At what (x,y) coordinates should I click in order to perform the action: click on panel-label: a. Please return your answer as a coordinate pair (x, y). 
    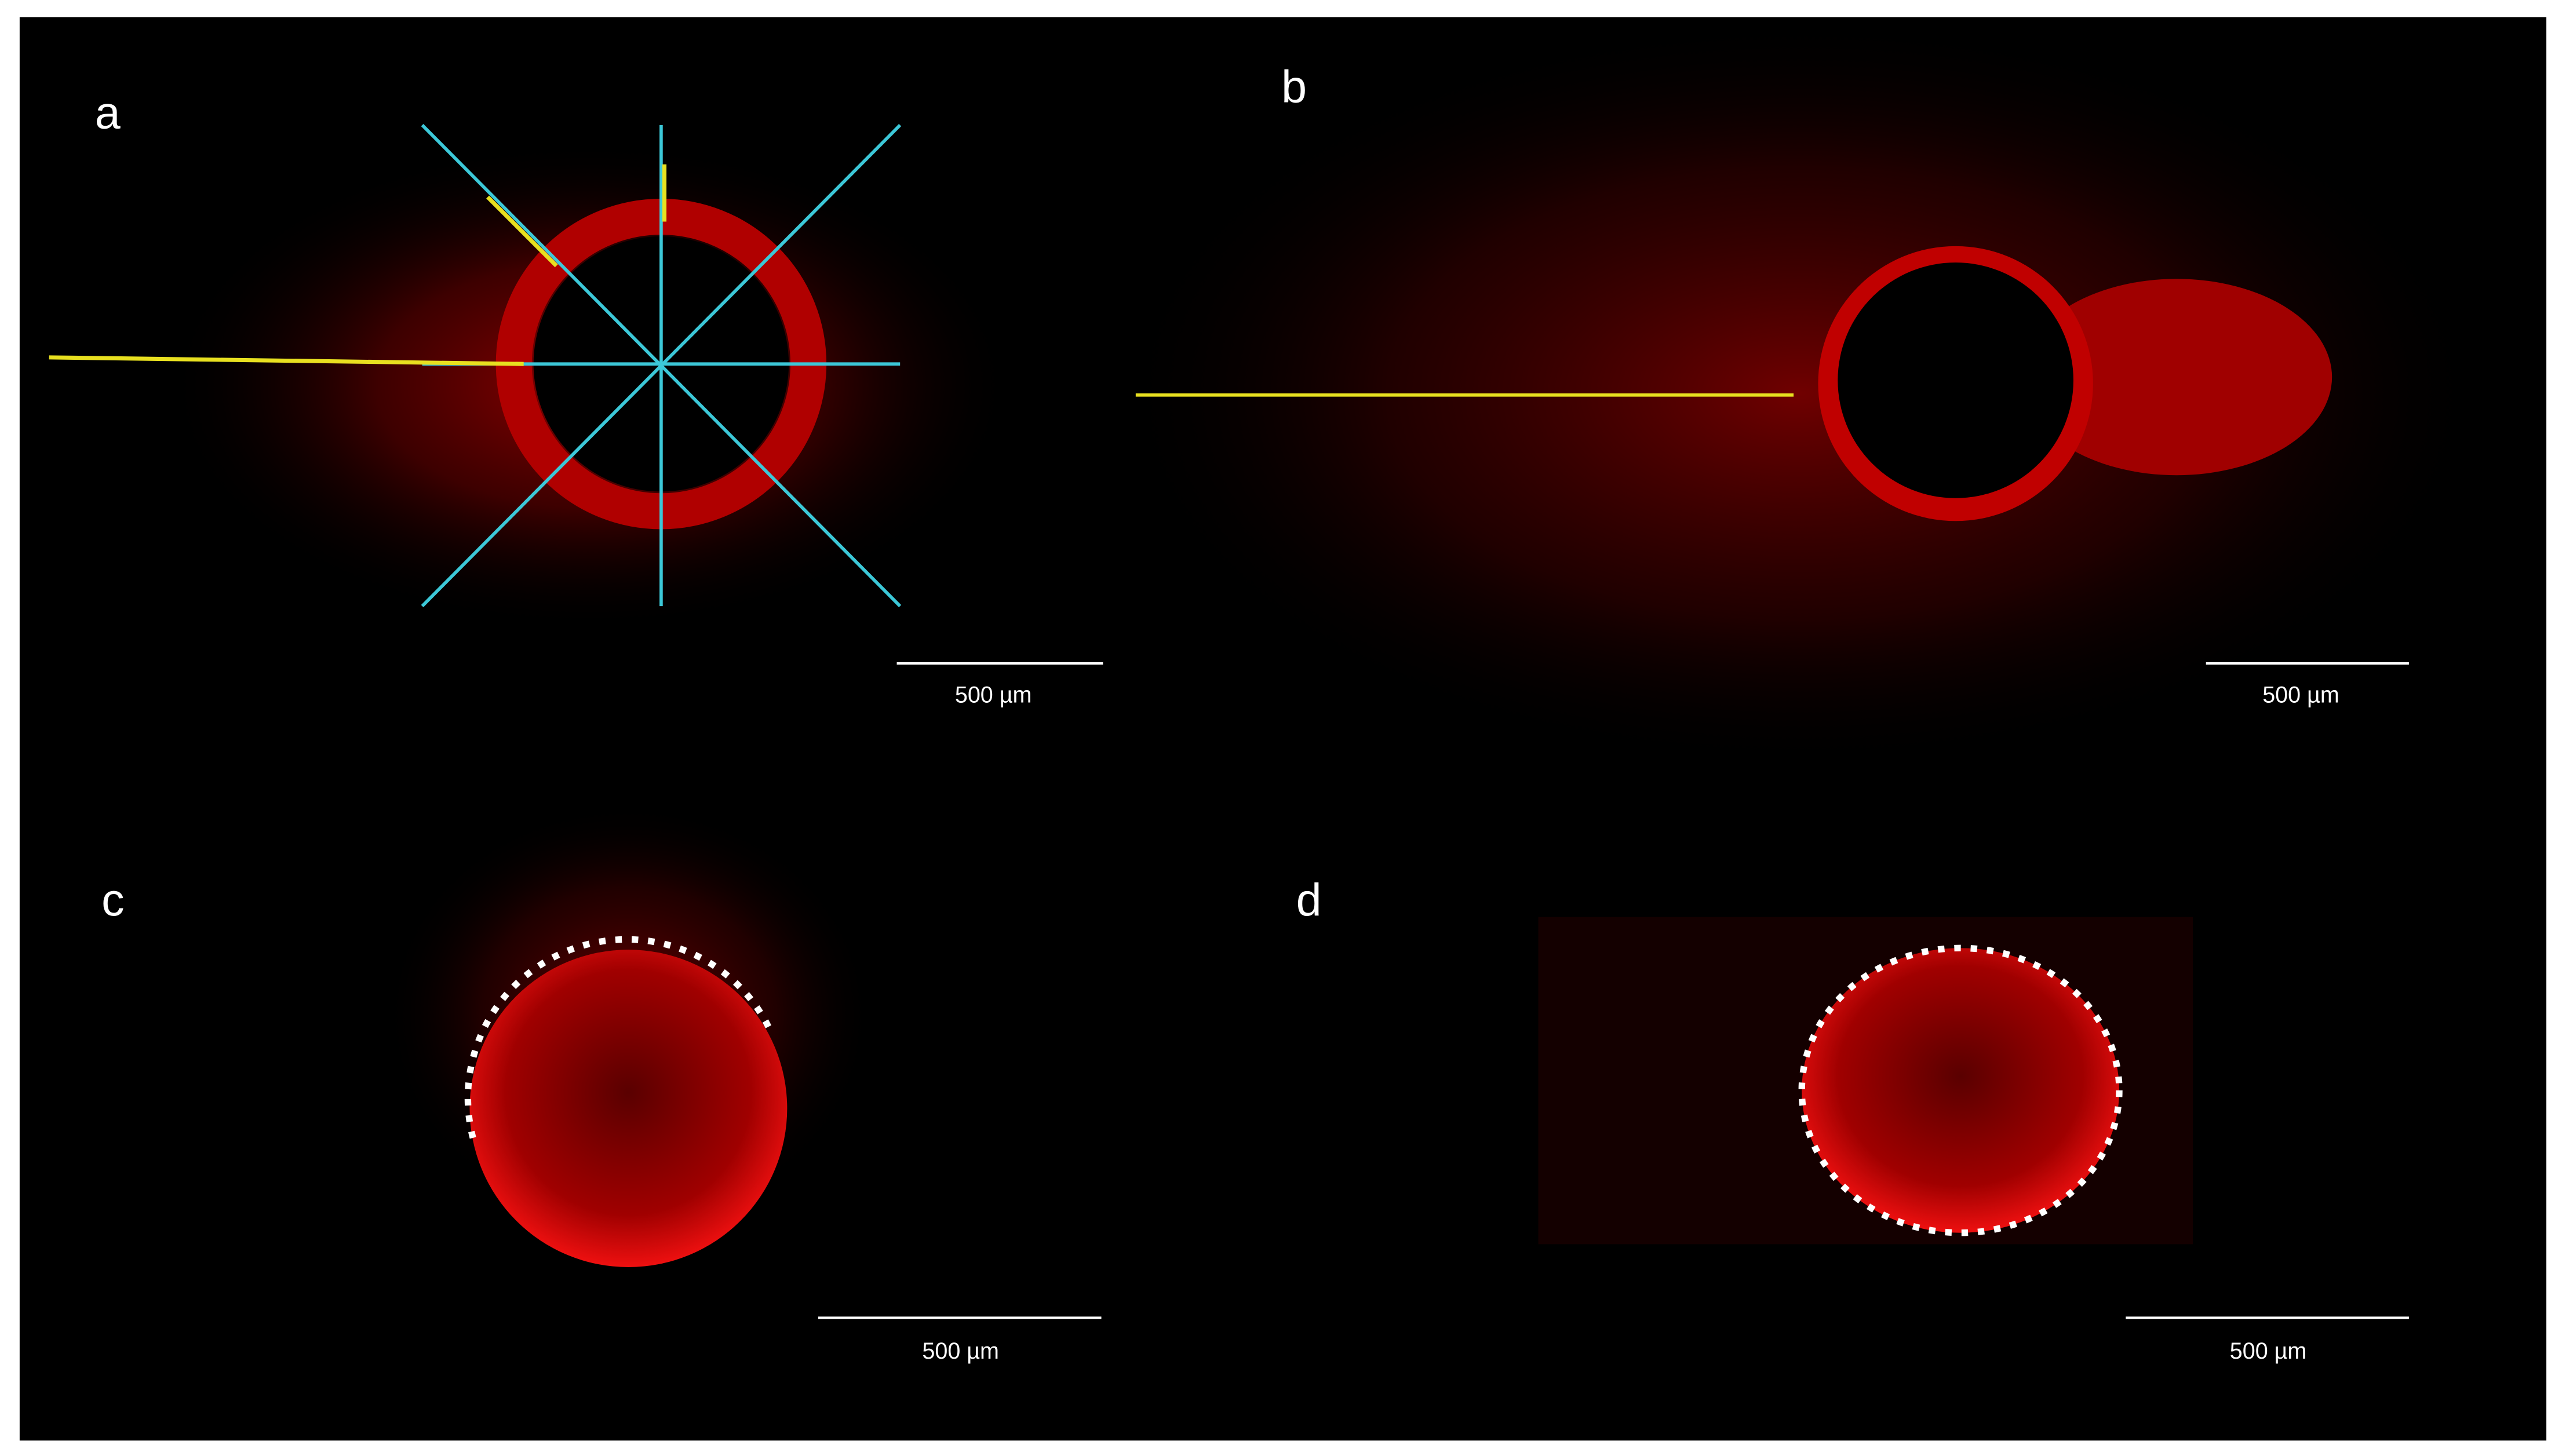
    Looking at the image, I should click on (108, 113).